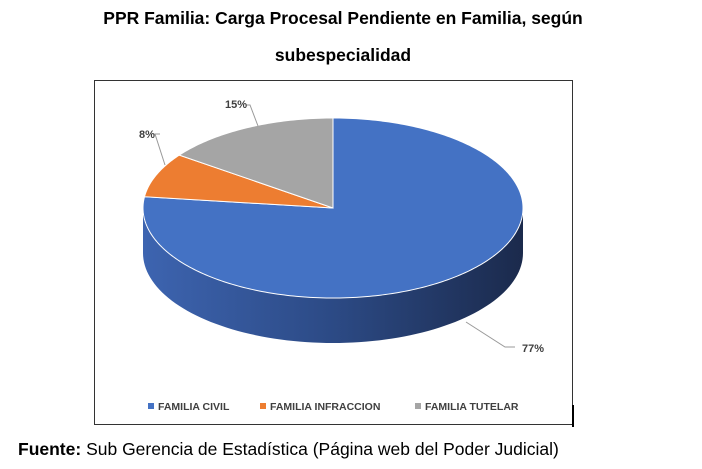 The height and width of the screenshot is (469, 702). Describe the element at coordinates (325, 407) in the screenshot. I see `legend-label: FAMILIA INFRACCION` at that location.